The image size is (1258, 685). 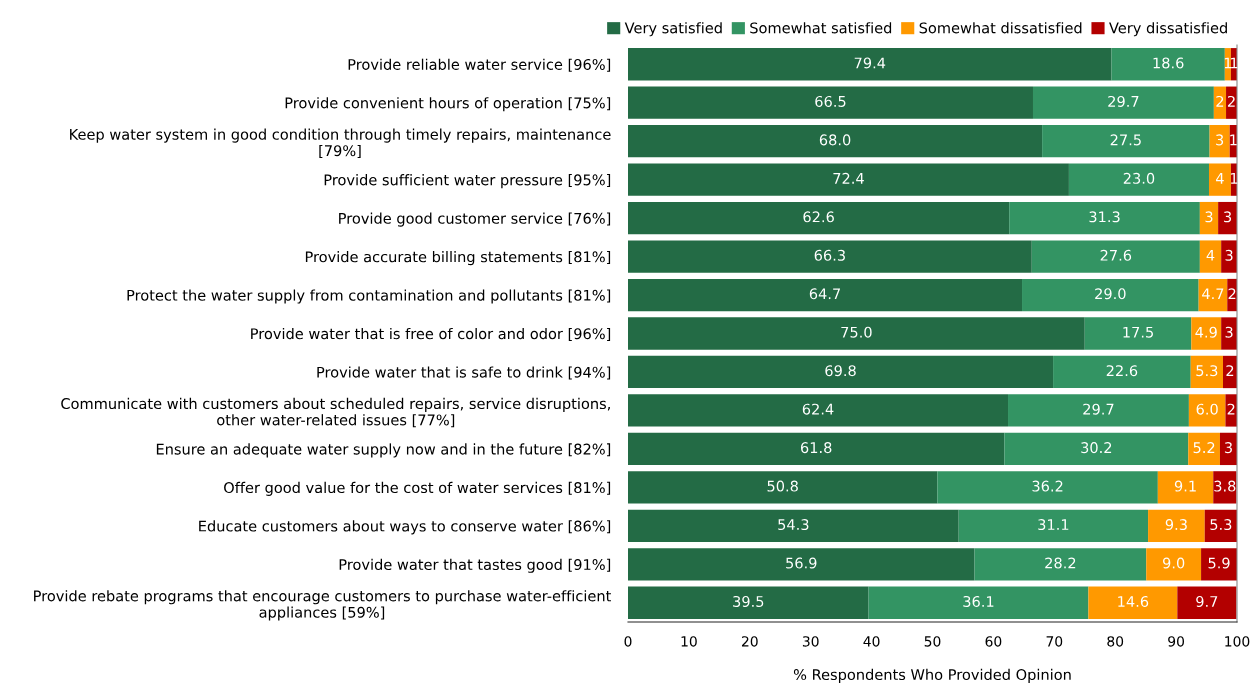 I want to click on data-label: 62.4, so click(x=818, y=409).